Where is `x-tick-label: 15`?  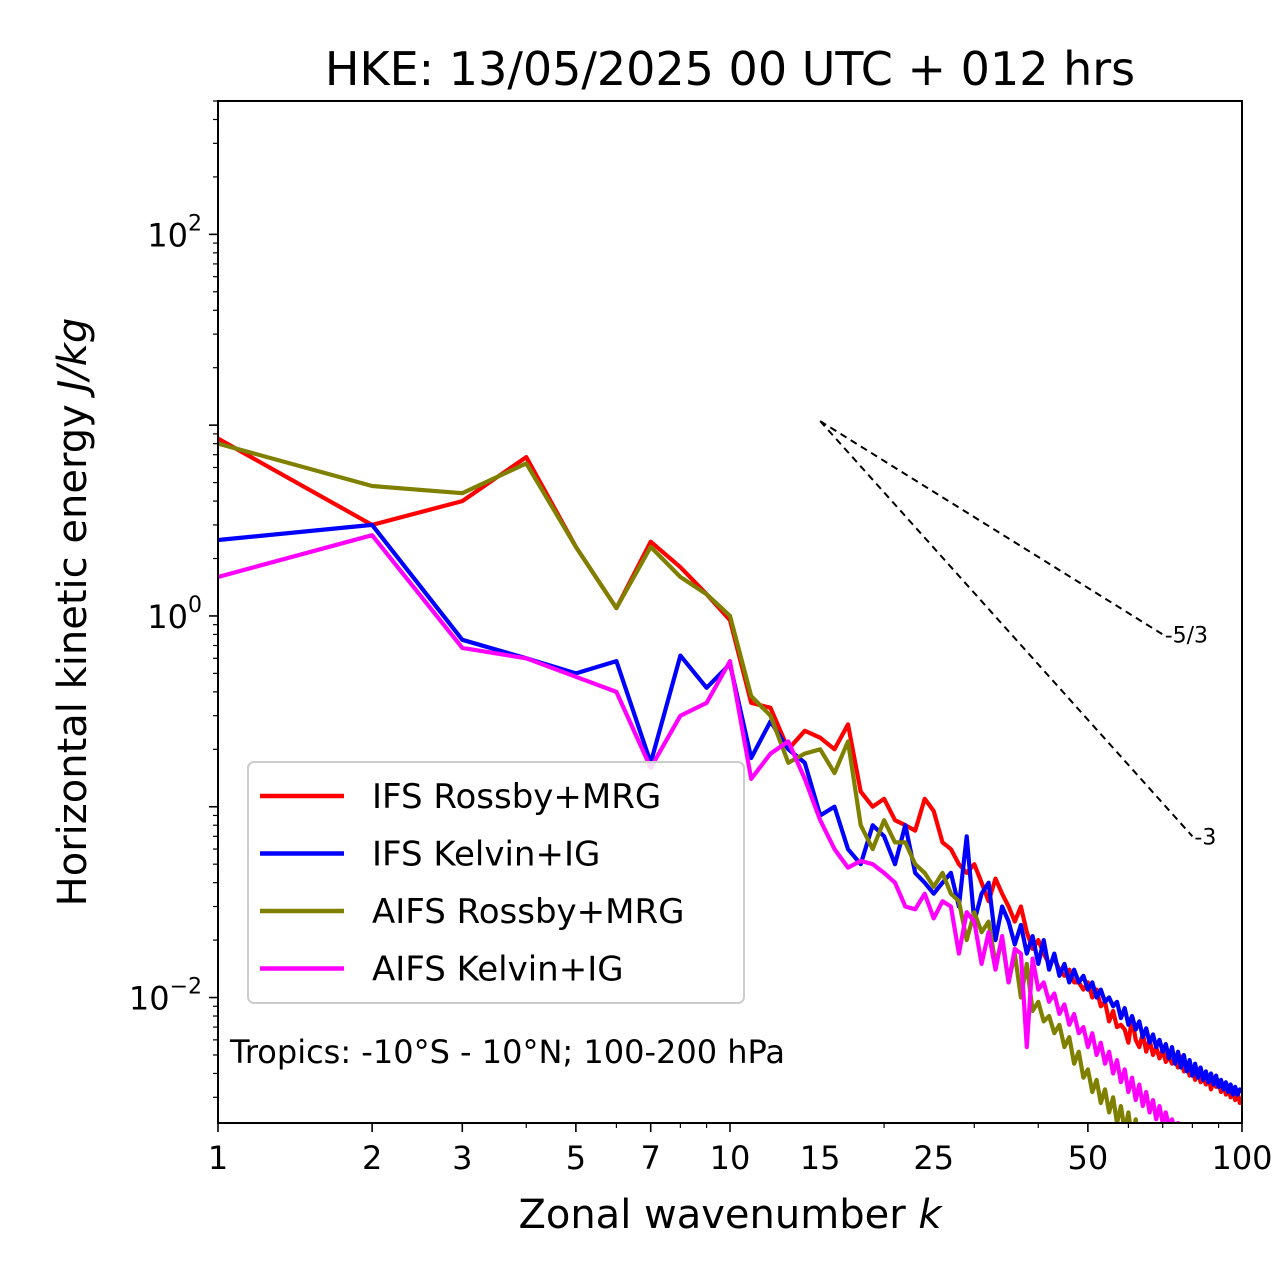 x-tick-label: 15 is located at coordinates (820, 1158).